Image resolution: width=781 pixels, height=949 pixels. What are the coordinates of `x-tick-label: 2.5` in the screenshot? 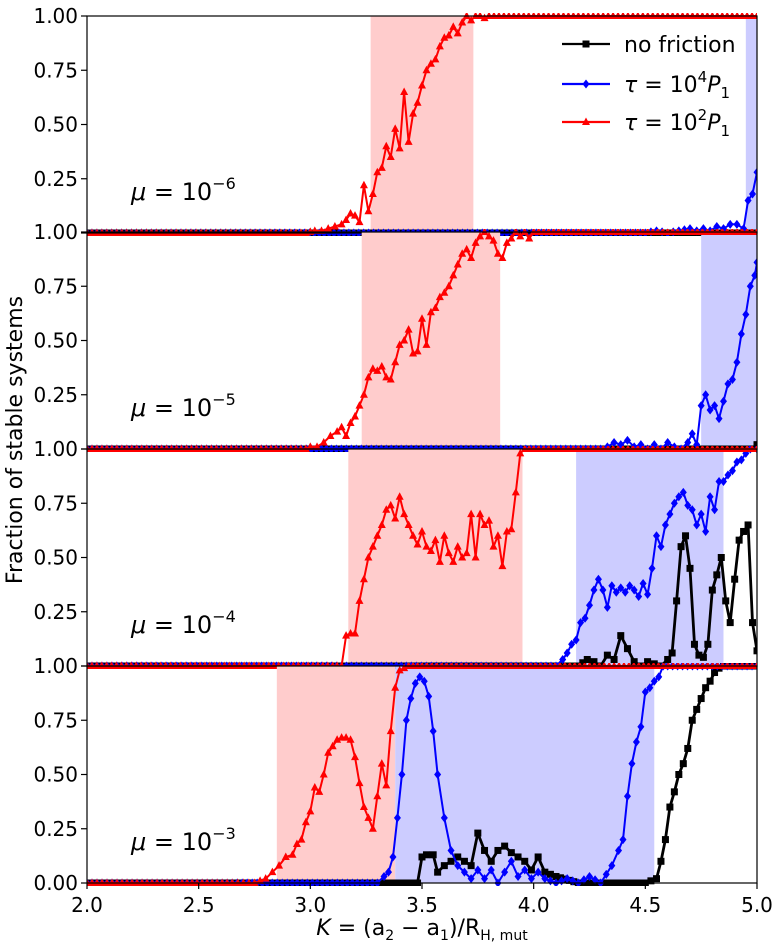 It's located at (199, 905).